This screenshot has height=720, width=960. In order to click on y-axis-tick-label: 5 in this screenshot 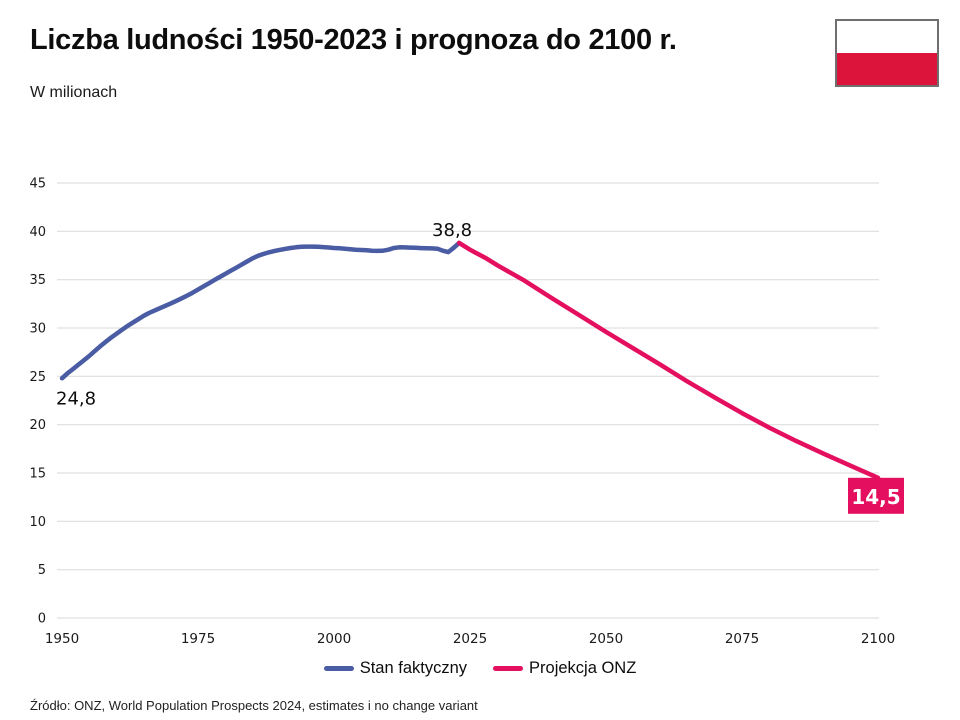, I will do `click(42, 570)`.